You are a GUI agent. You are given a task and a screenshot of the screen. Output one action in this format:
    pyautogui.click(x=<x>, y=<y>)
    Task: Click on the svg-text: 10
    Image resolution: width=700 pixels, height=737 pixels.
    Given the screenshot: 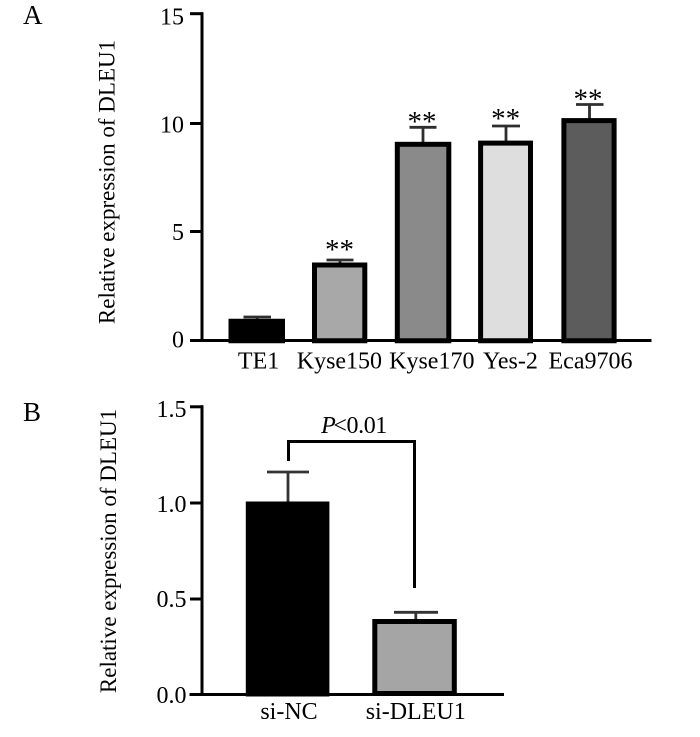 What is the action you would take?
    pyautogui.click(x=172, y=126)
    